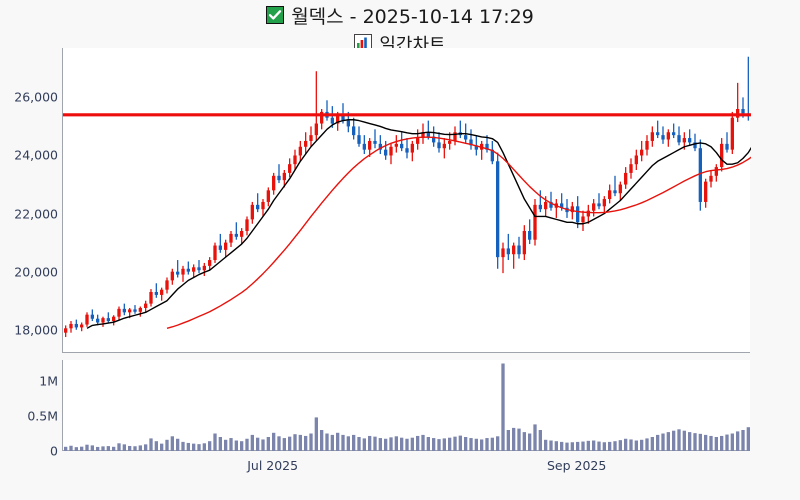 This screenshot has width=800, height=500. I want to click on price-tick-label: 26,000, so click(36, 97).